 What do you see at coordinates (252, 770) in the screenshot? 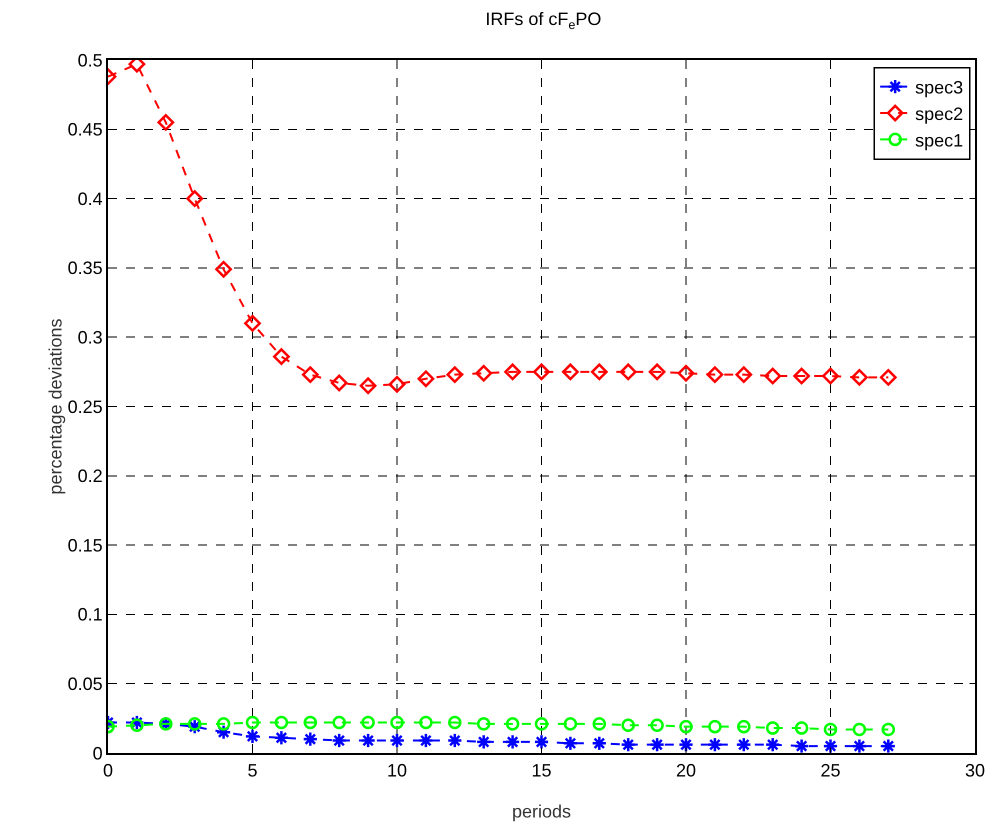
I see `x-tick-label: 5` at bounding box center [252, 770].